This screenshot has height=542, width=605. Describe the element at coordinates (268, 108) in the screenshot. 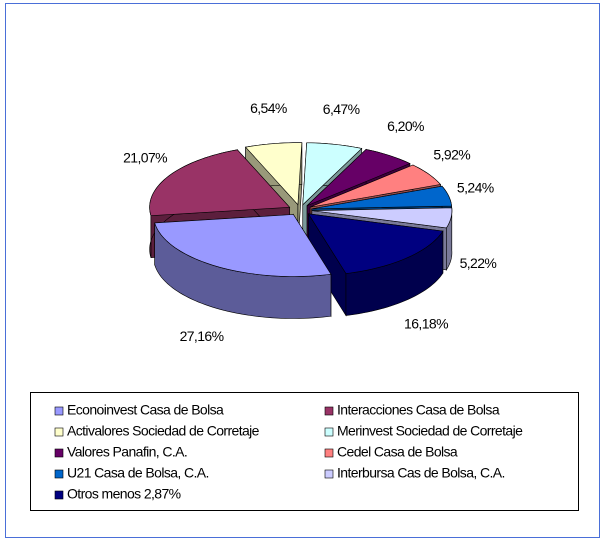

I see `data-label: 6,54%` at that location.